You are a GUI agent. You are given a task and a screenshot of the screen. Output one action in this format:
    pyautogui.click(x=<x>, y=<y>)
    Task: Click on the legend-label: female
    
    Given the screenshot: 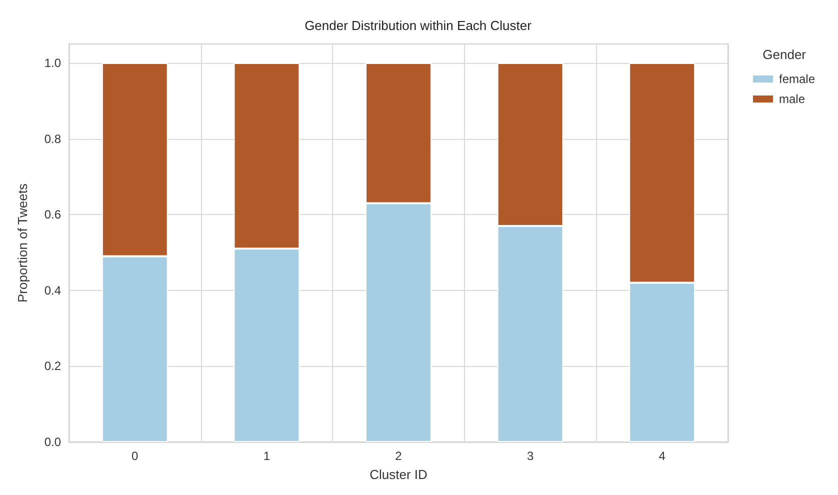 What is the action you would take?
    pyautogui.click(x=797, y=79)
    